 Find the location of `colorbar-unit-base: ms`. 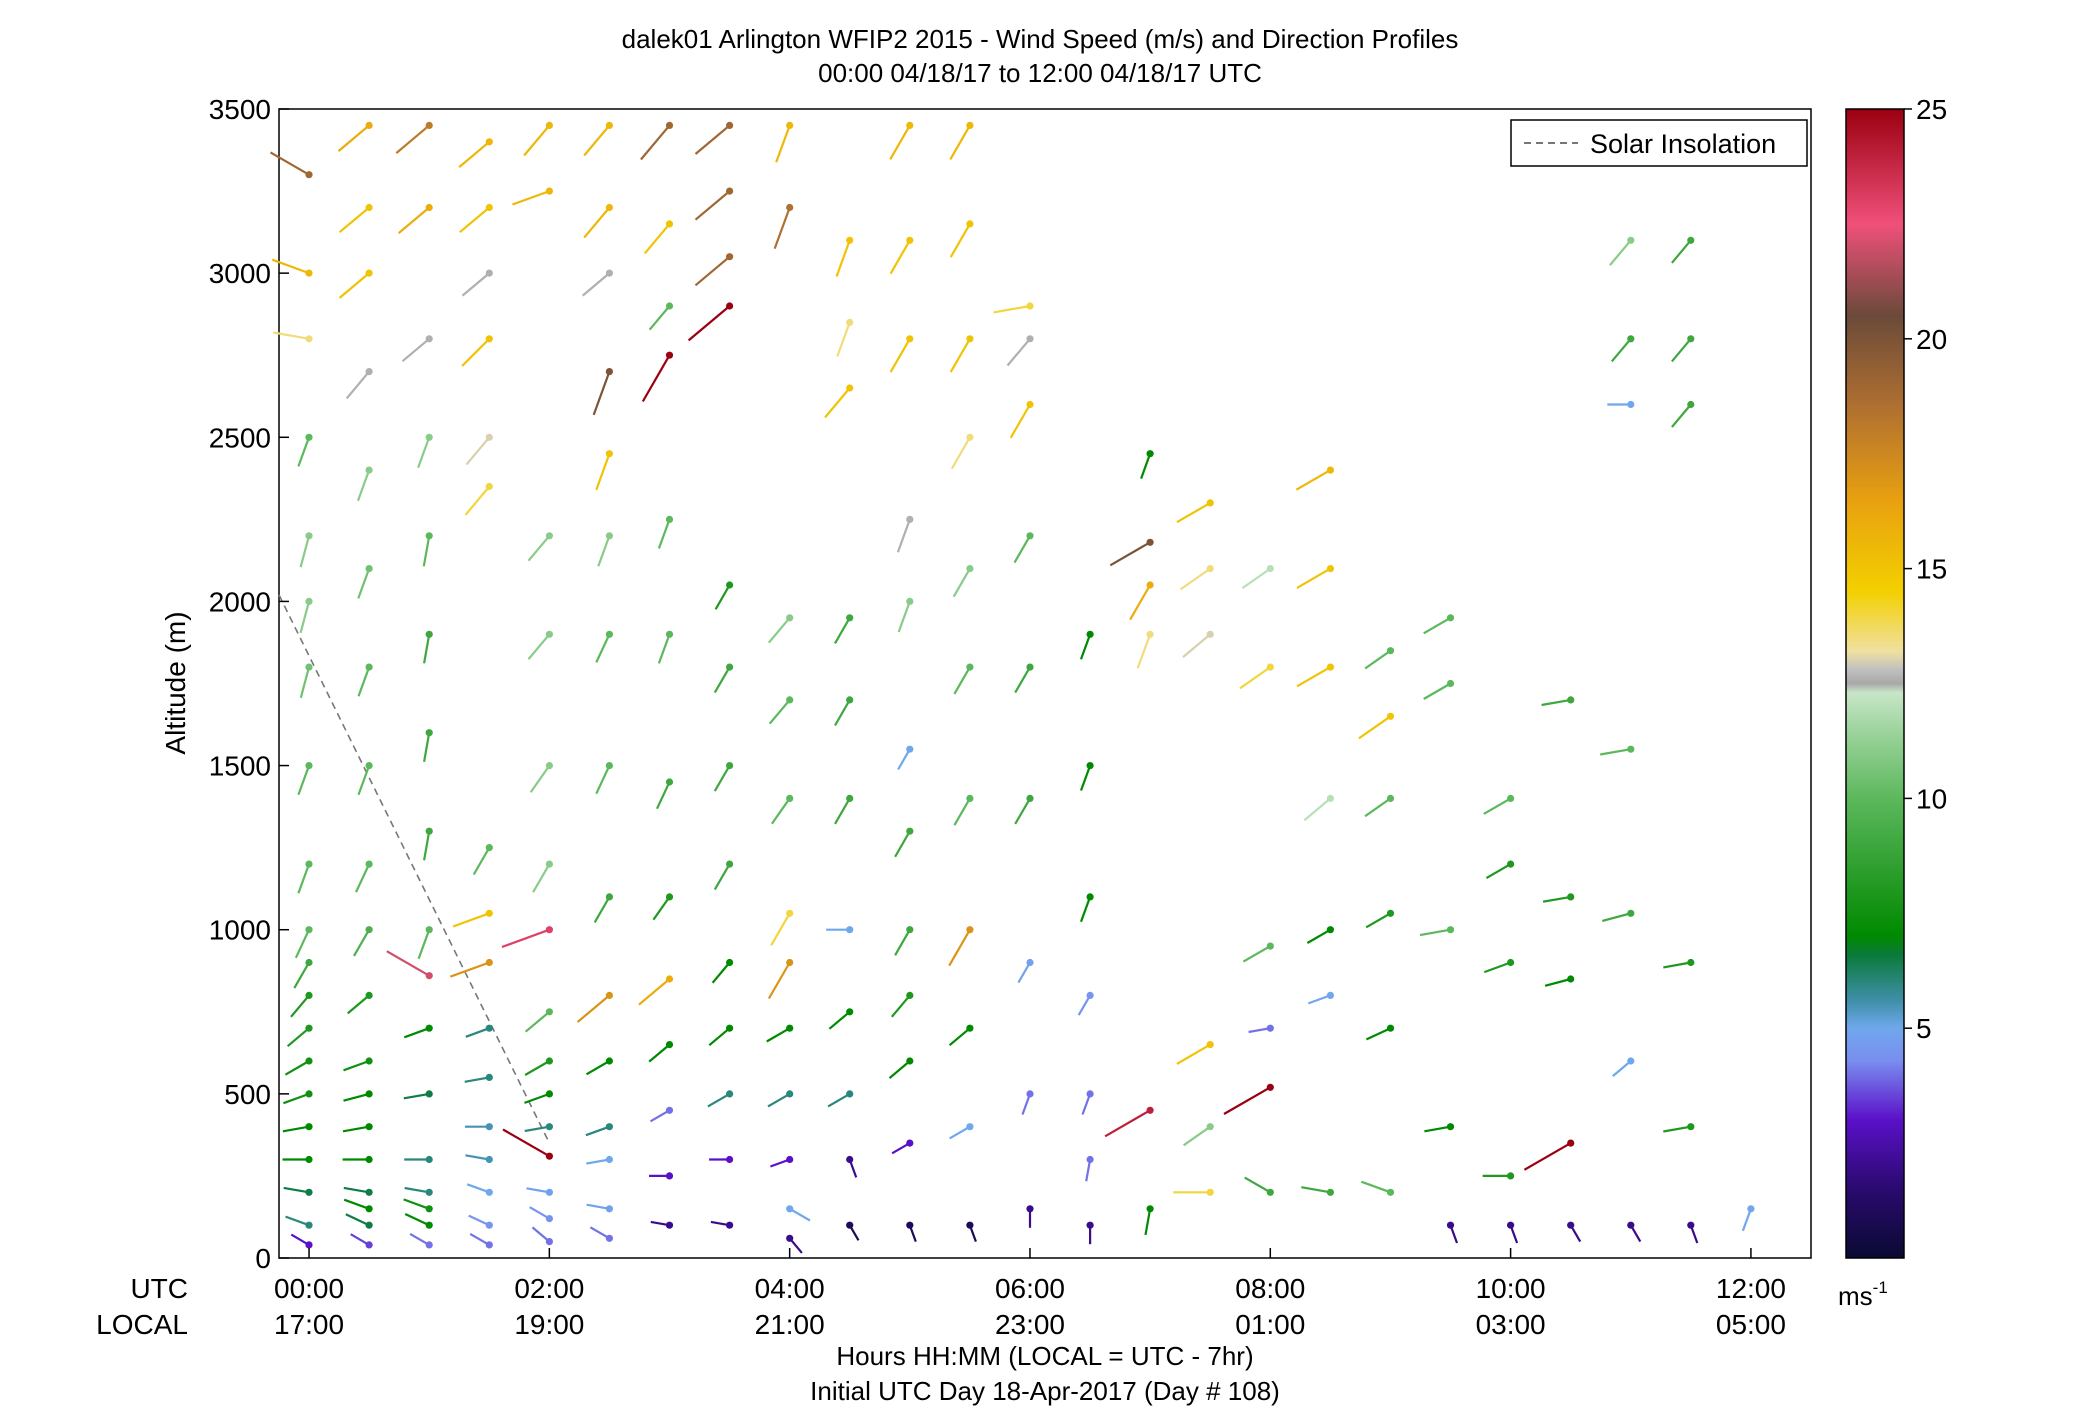

colorbar-unit-base: ms is located at coordinates (1855, 1296).